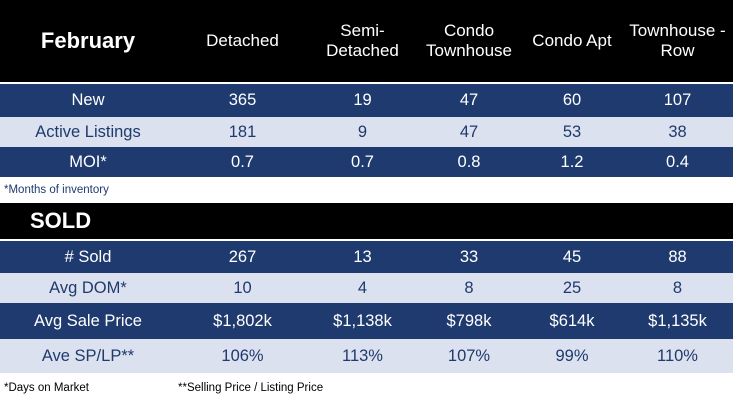  What do you see at coordinates (677, 100) in the screenshot?
I see `table-cell: 107` at bounding box center [677, 100].